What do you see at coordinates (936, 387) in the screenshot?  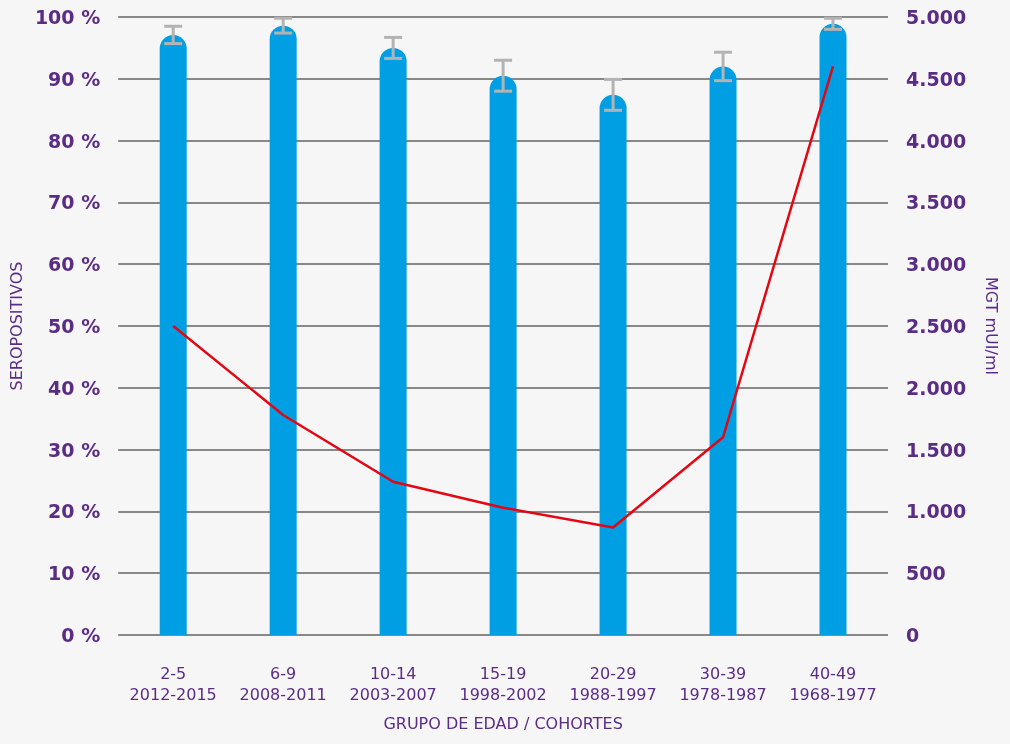 I see `y2-tick-label: 2.000` at bounding box center [936, 387].